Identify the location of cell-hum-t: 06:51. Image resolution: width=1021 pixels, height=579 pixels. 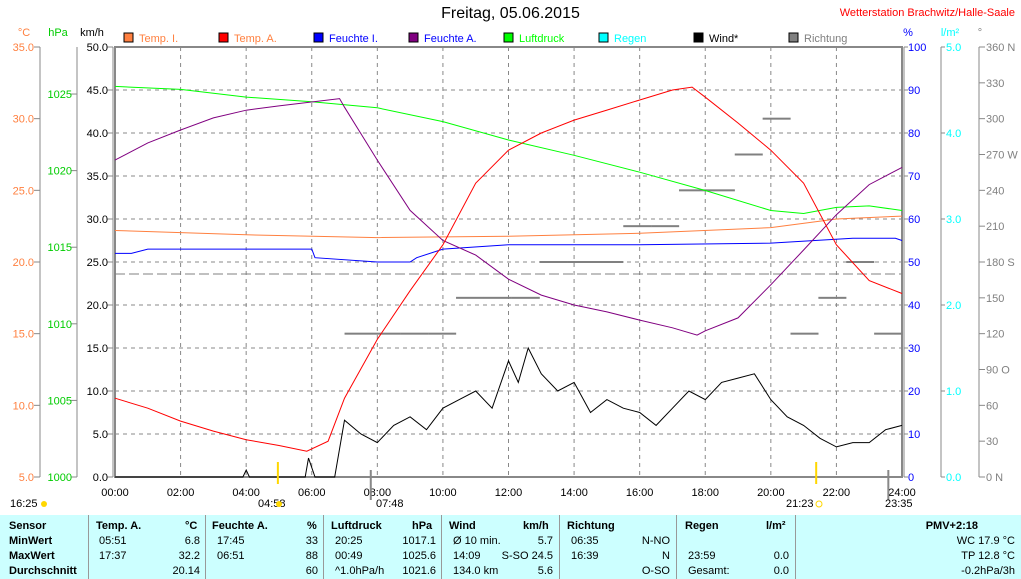
(231, 556).